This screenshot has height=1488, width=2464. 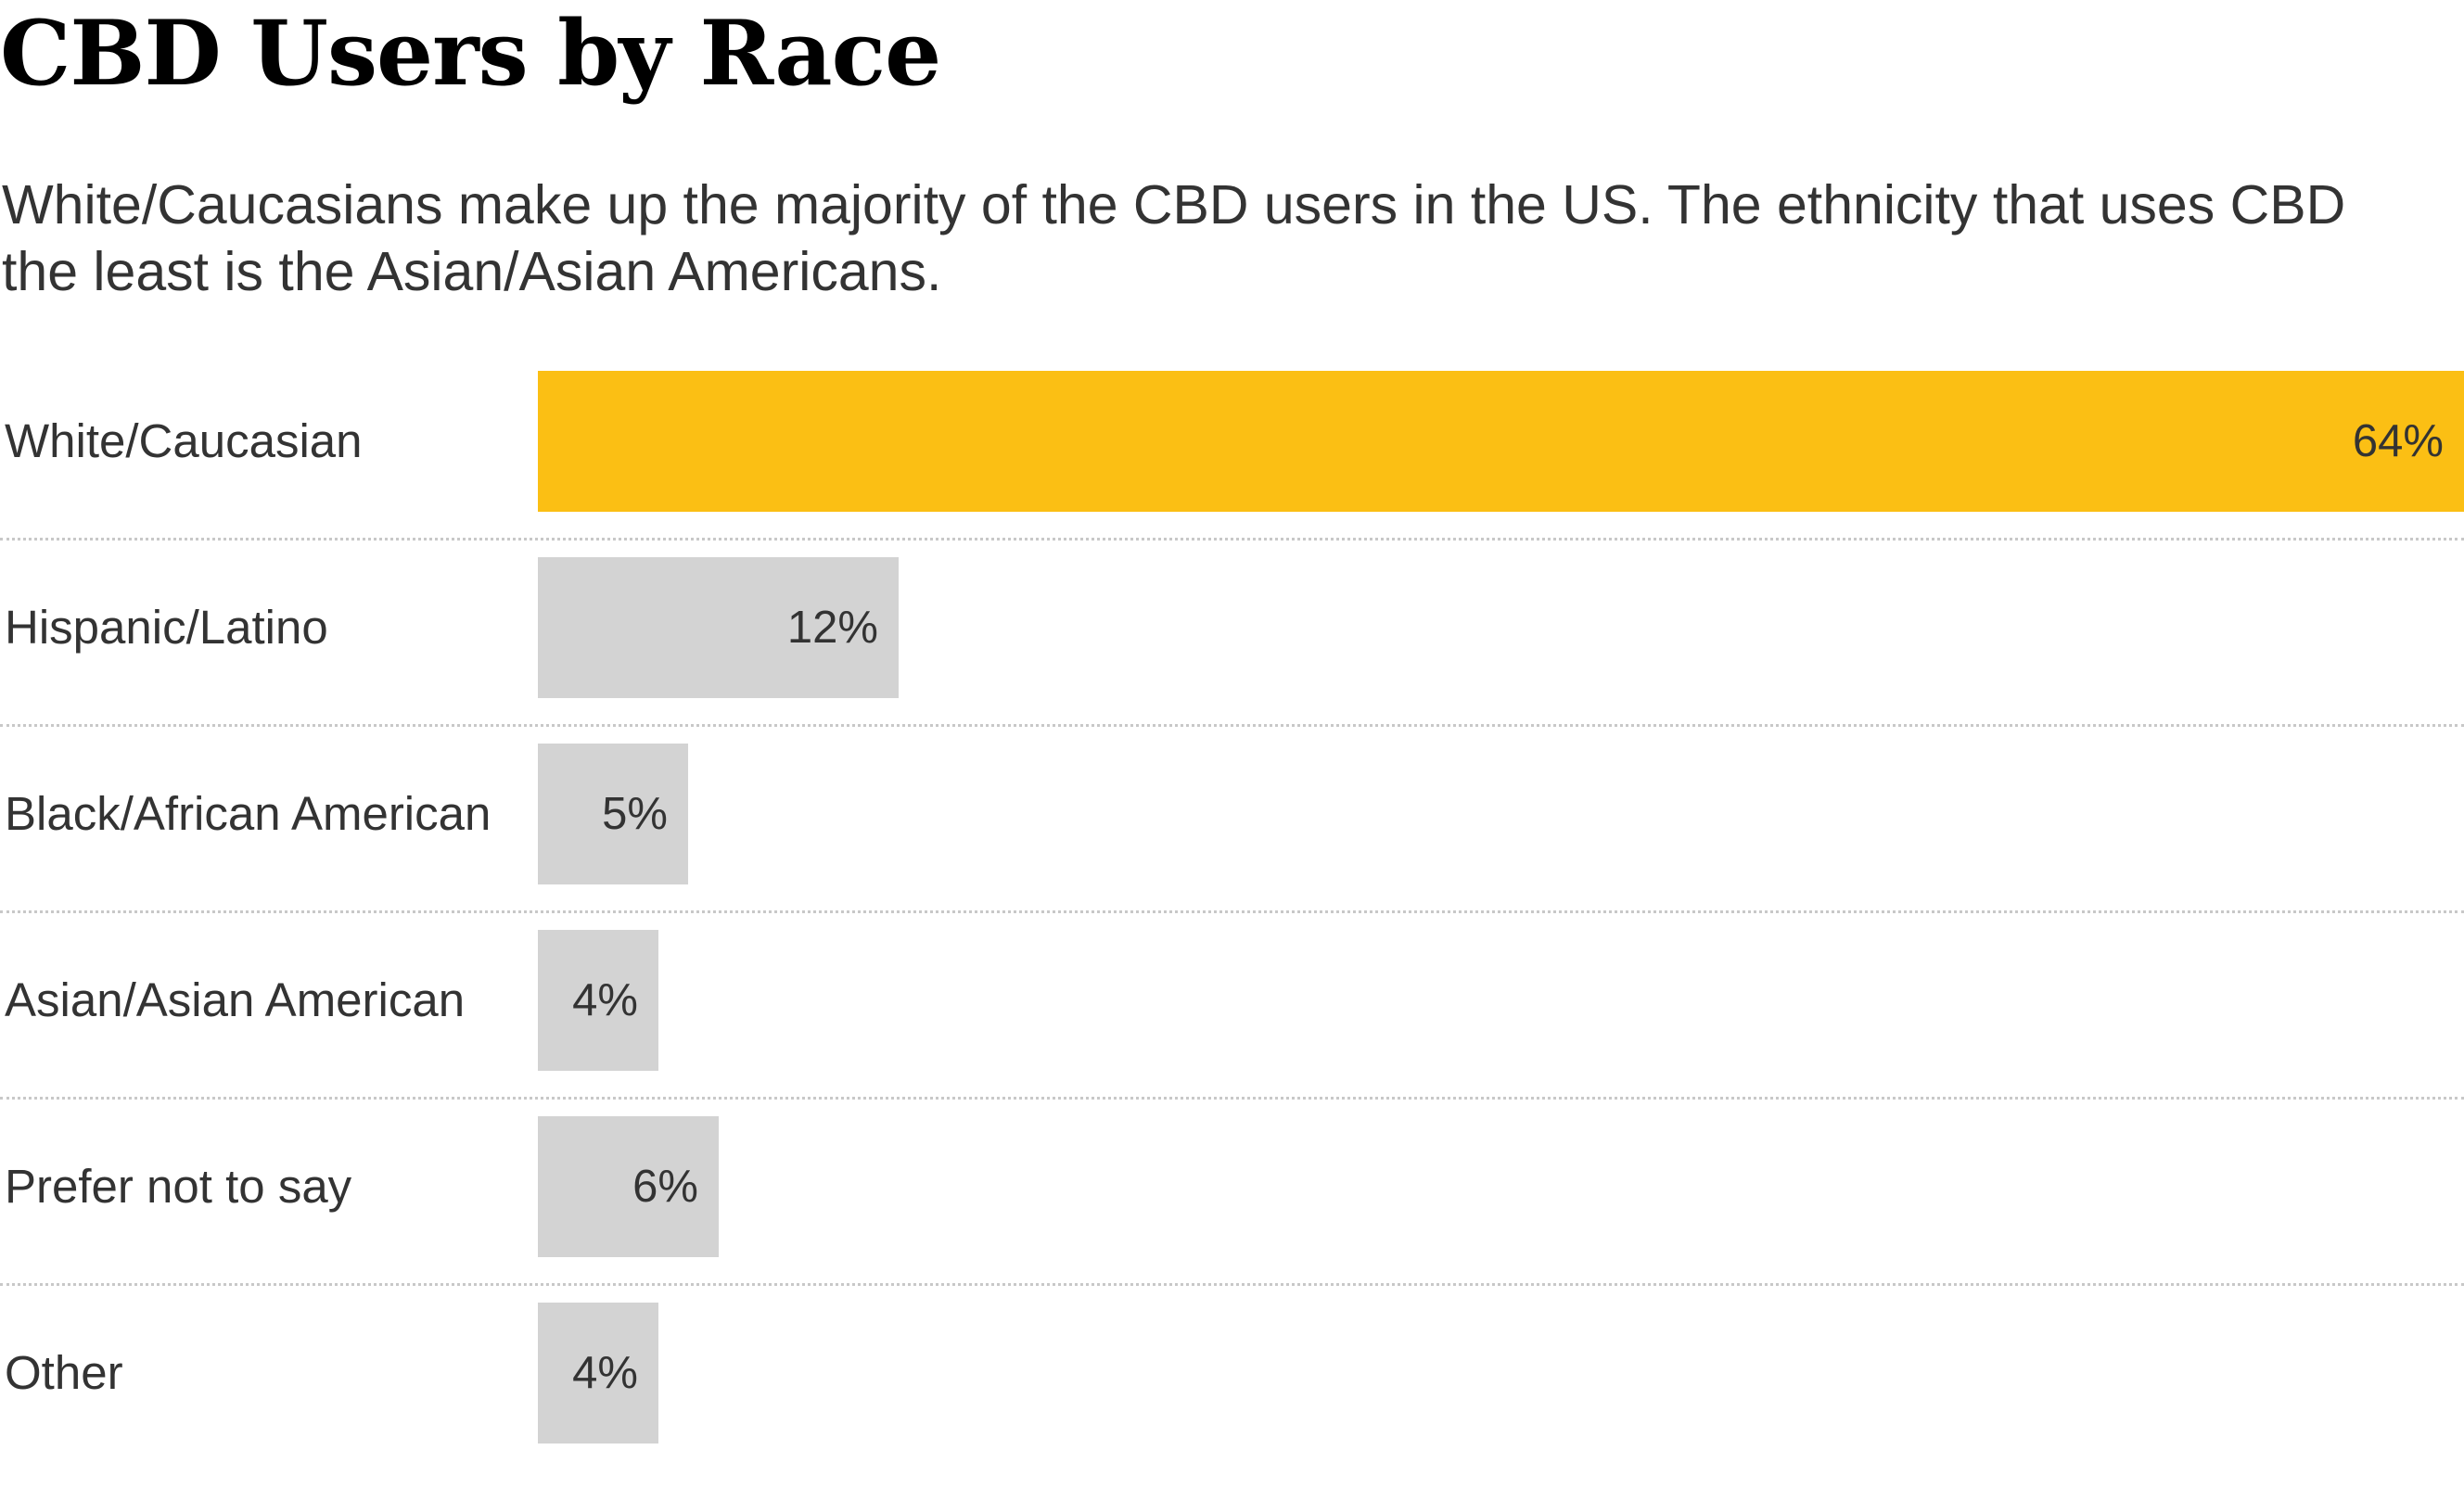 What do you see at coordinates (235, 999) in the screenshot?
I see `category-label: Asian/Asian American` at bounding box center [235, 999].